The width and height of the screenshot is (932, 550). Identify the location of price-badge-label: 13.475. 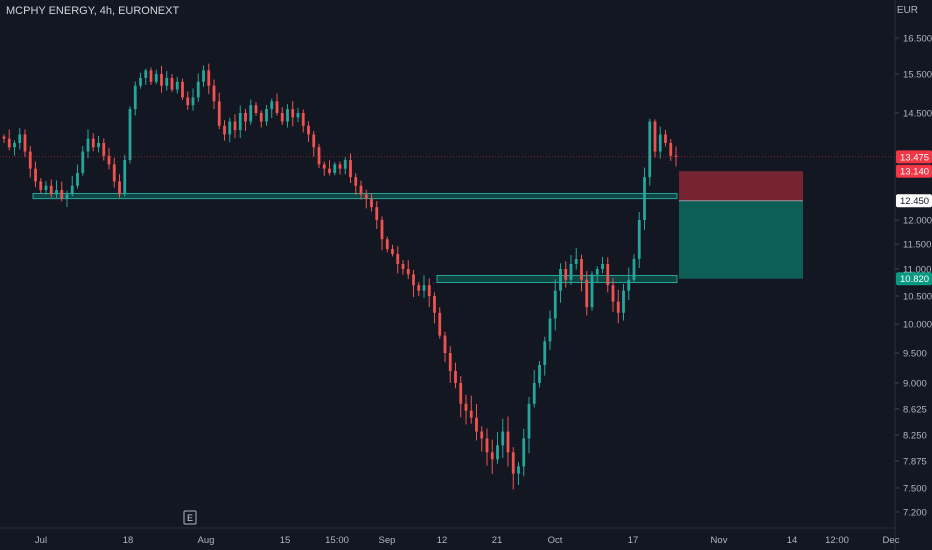
(914, 157).